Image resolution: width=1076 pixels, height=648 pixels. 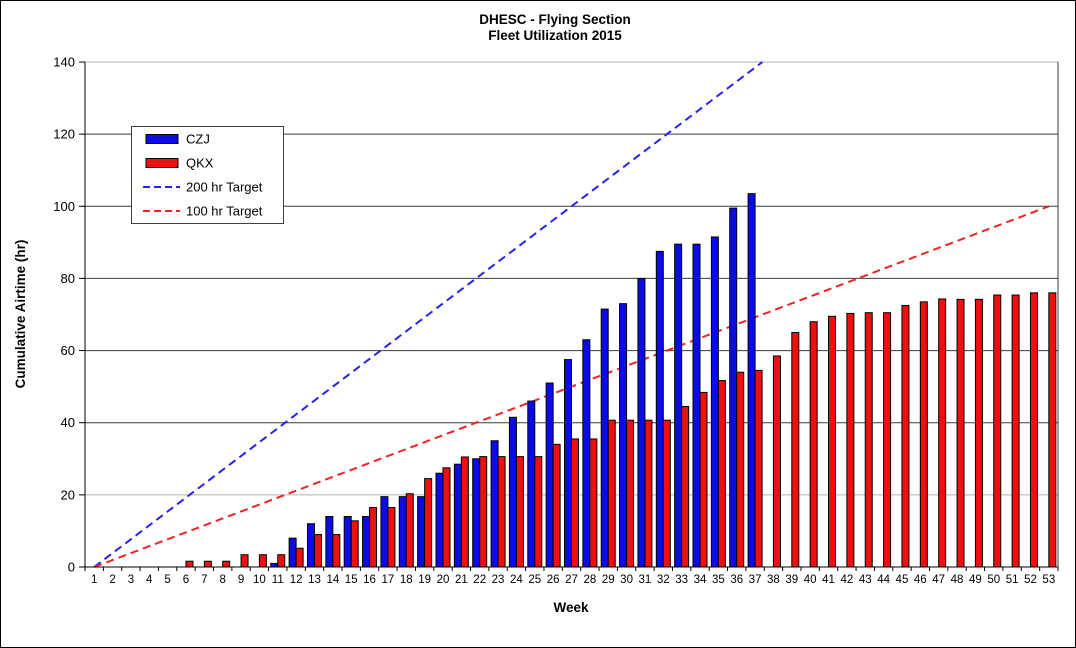 I want to click on x-tick-label-35: 35, so click(x=718, y=580).